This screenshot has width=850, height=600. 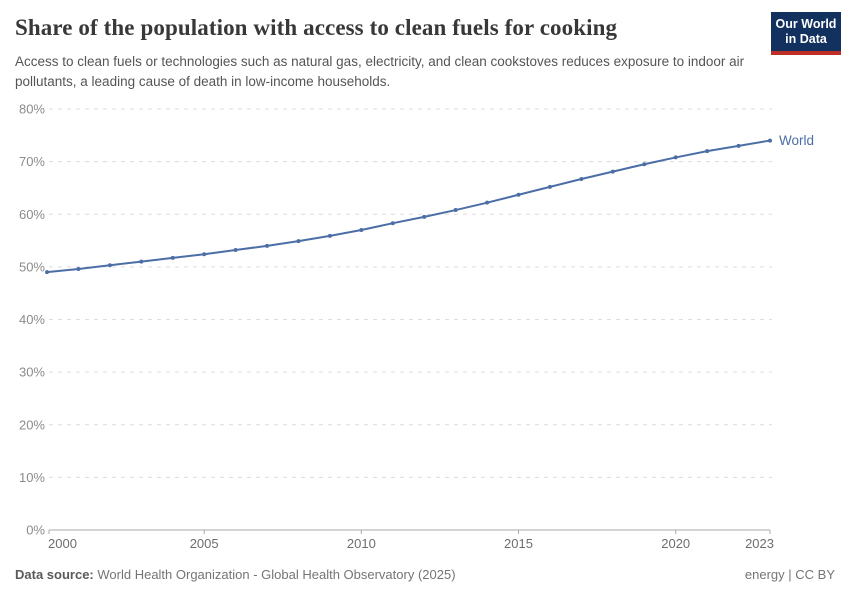 I want to click on x-tick-label: 2000, so click(x=62, y=543).